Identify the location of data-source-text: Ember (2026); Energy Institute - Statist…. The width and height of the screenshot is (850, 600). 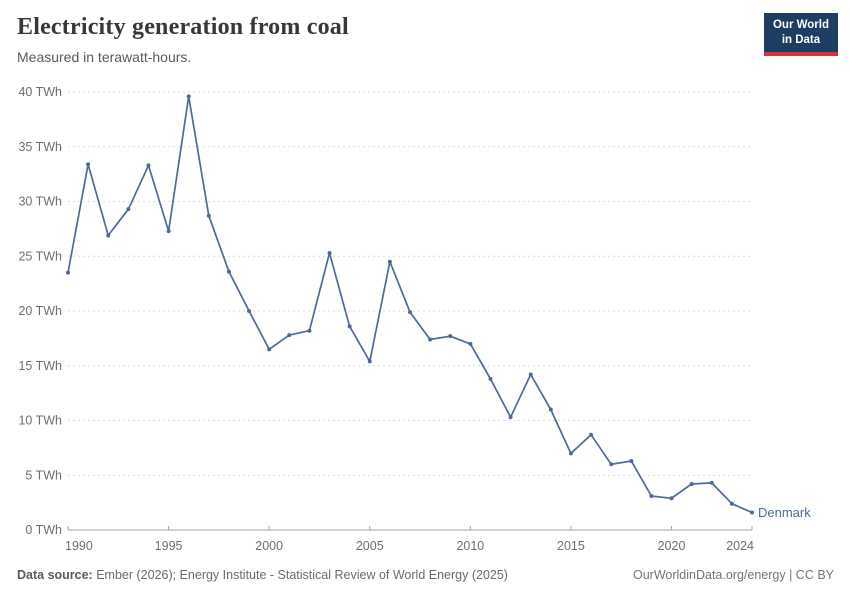
(300, 575).